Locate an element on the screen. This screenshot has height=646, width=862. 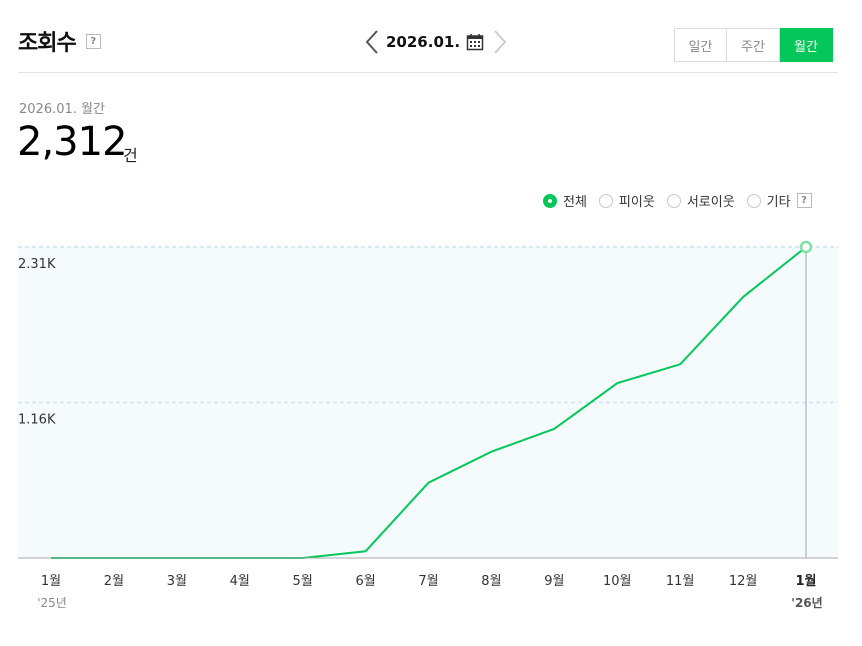
x-tick-label: 6월 is located at coordinates (365, 581).